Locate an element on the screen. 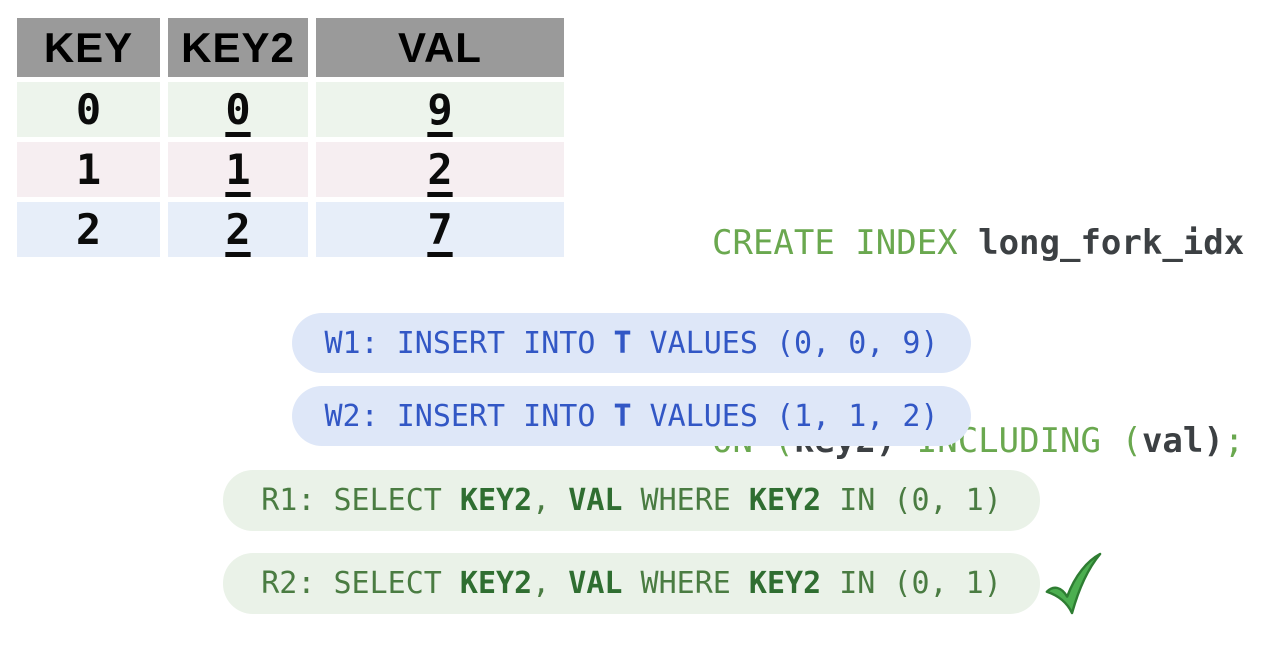  close-paren: ) is located at coordinates (1213, 441).